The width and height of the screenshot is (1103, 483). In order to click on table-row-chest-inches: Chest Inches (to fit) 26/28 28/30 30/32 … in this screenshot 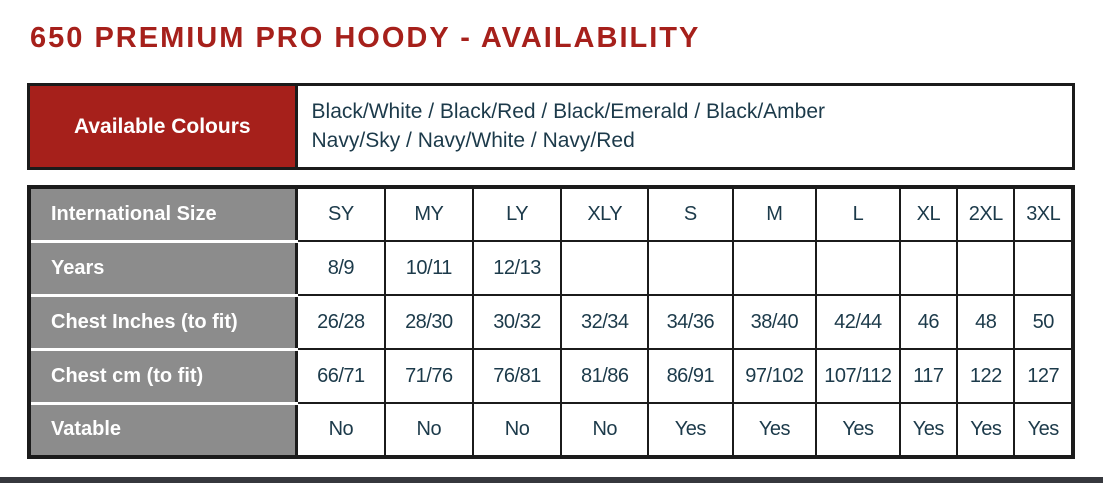, I will do `click(551, 322)`.